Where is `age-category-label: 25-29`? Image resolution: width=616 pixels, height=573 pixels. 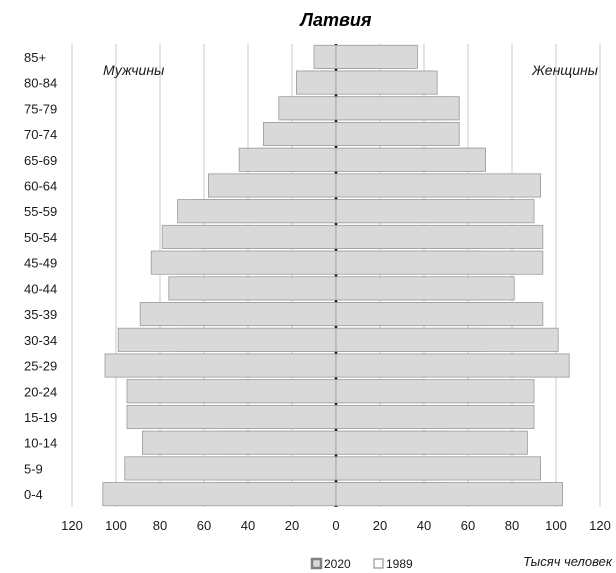 age-category-label: 25-29 is located at coordinates (40, 366).